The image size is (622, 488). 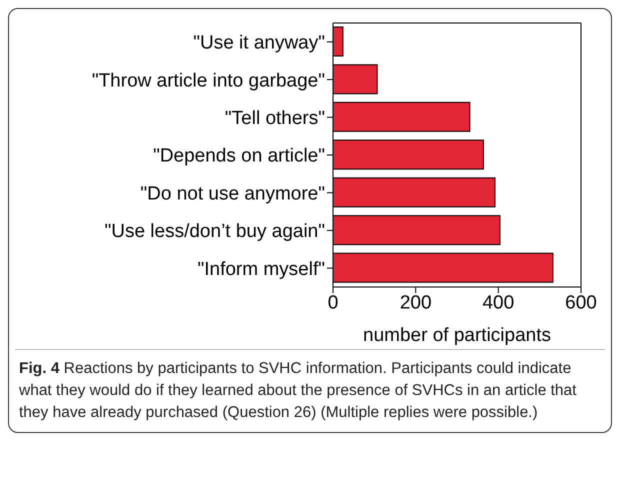 I want to click on caption: Fig. 4 Reactions by participants to SVHC information. Participants could indicate what they would do if they learned about the presence of SVHCs in an article that they have already purchased (Question 26) (Multiple replies were possible.), so click(x=310, y=386).